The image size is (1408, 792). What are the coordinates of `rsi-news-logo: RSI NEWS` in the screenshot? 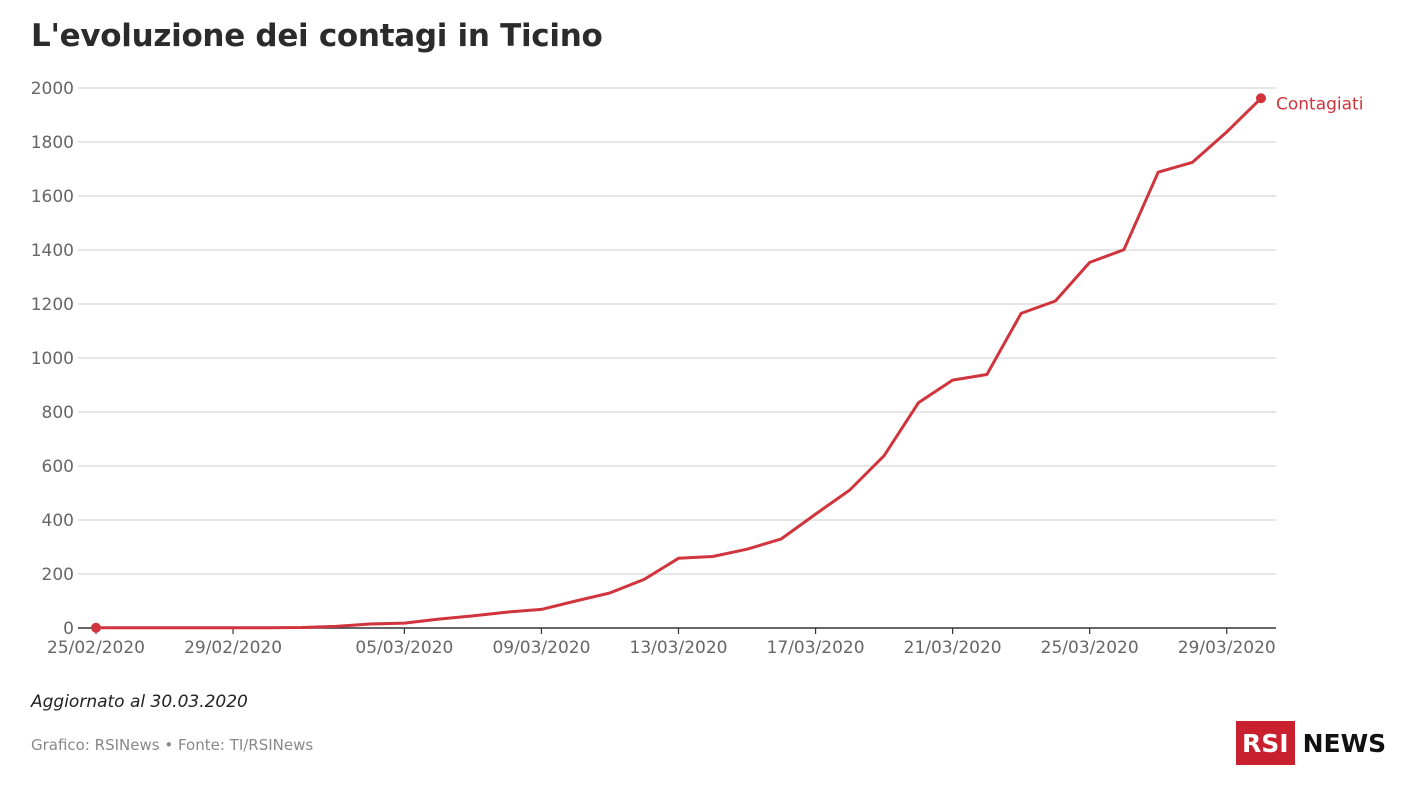 It's located at (1311, 743).